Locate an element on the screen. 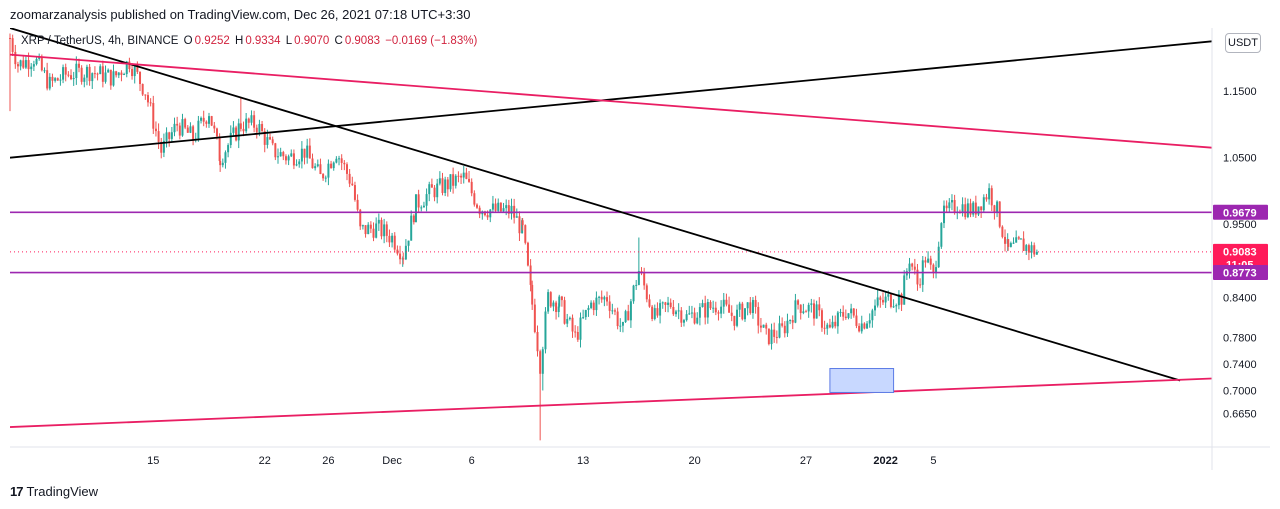  footer-branding: 17 TradingView is located at coordinates (54, 491).